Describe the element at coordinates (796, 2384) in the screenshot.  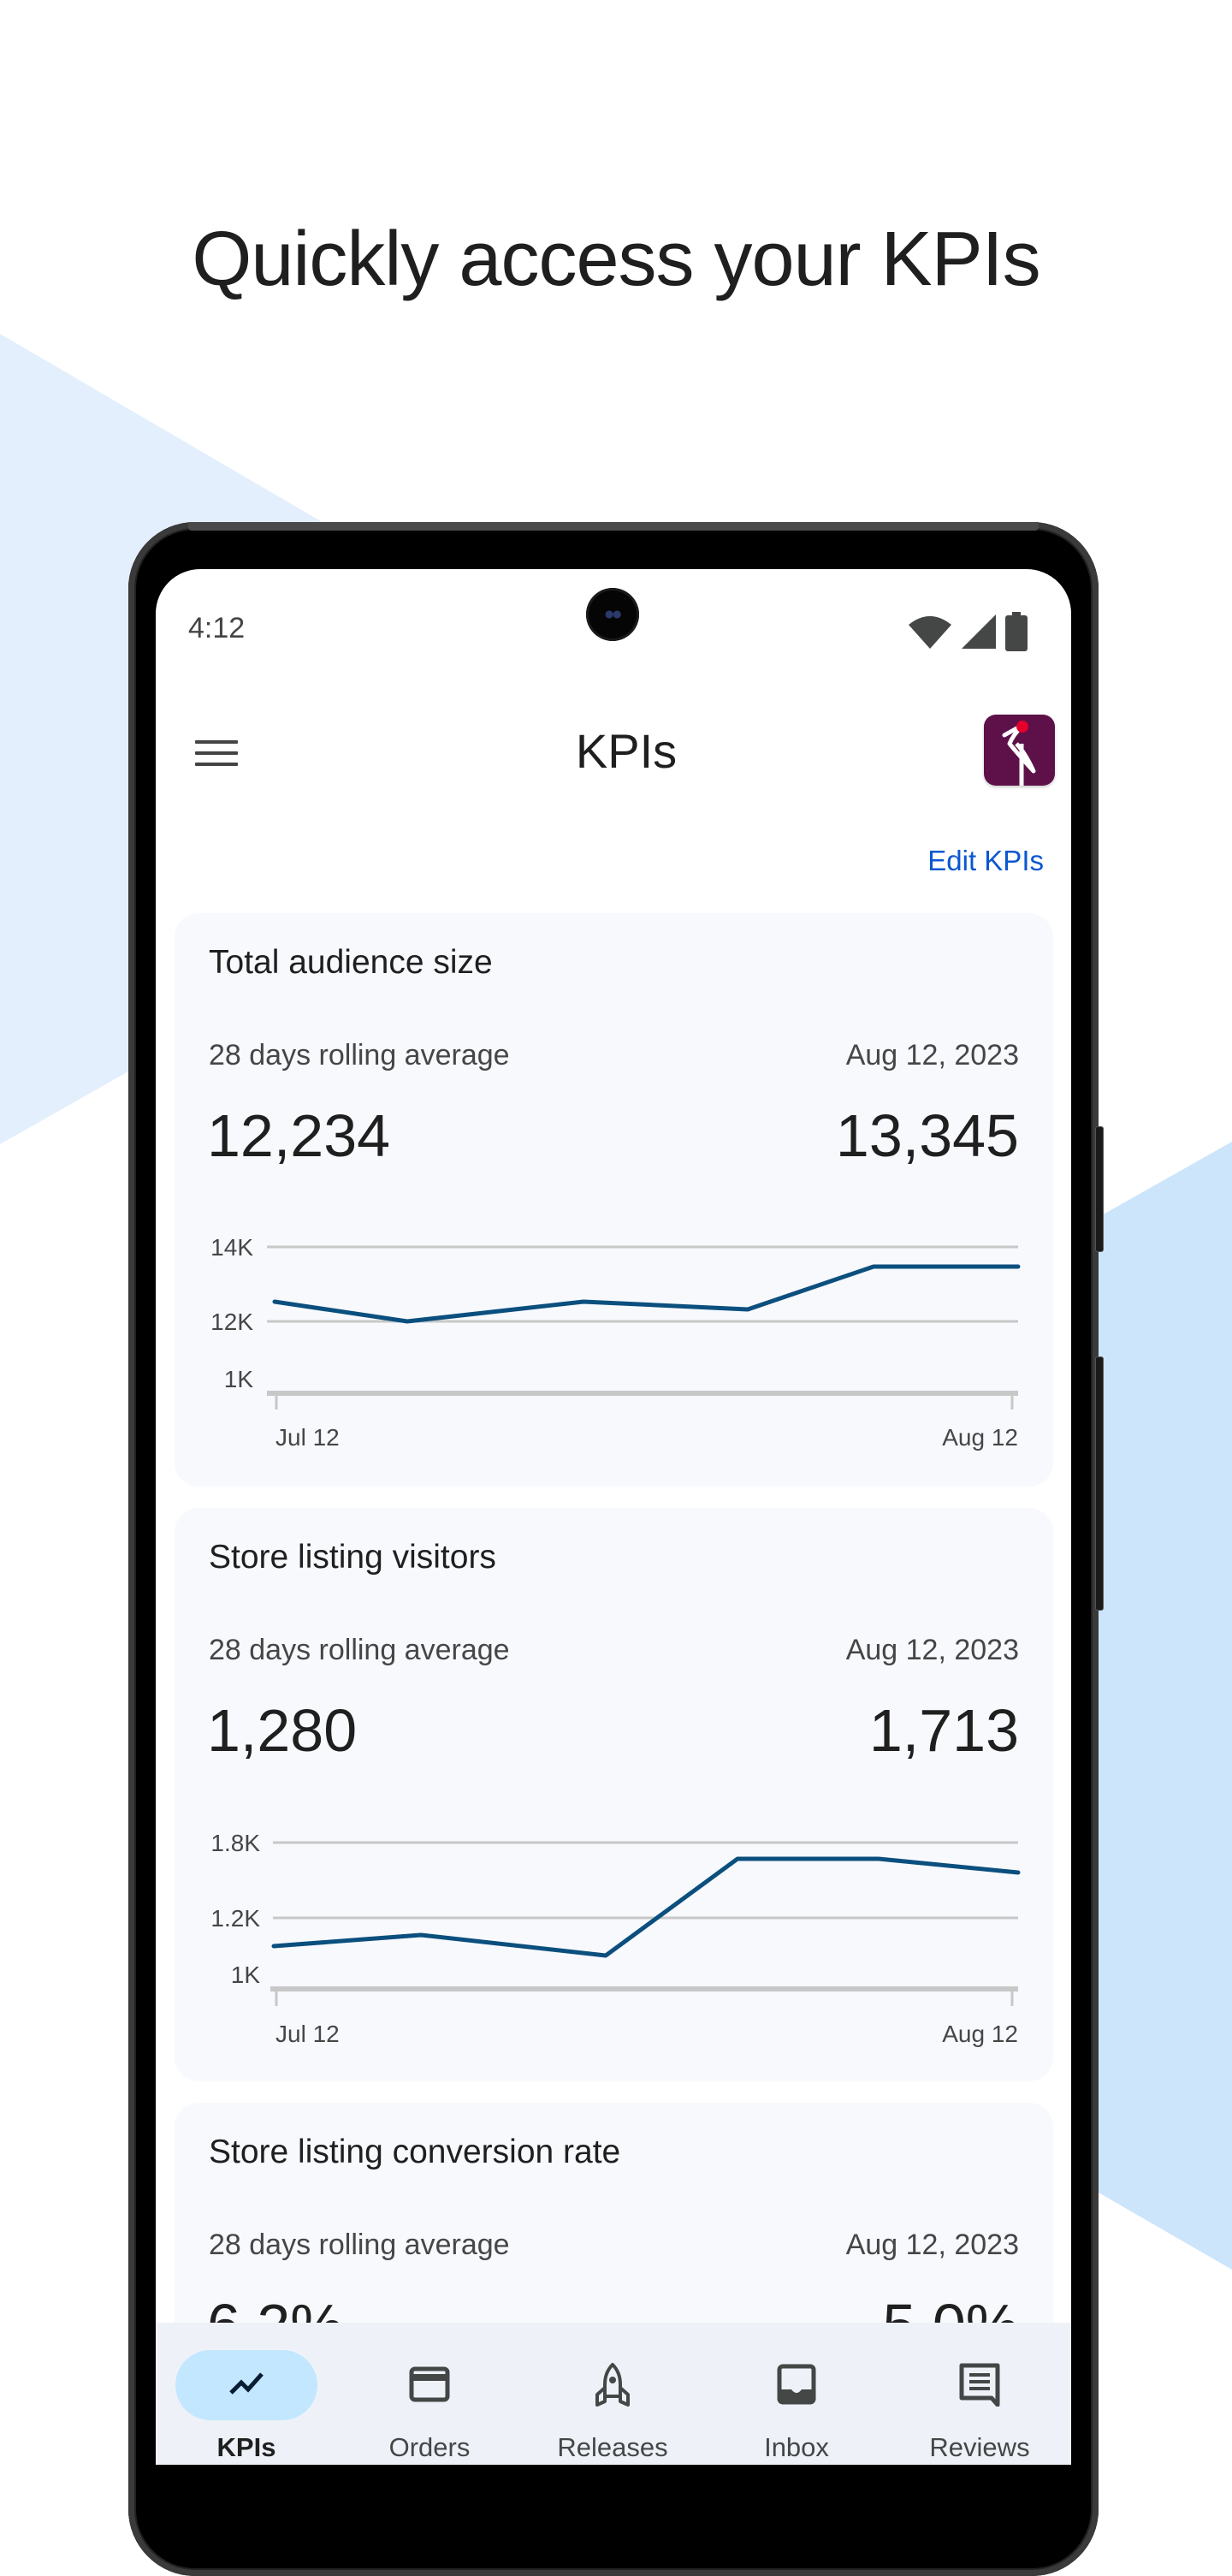
I see `inbox-tray-icon` at that location.